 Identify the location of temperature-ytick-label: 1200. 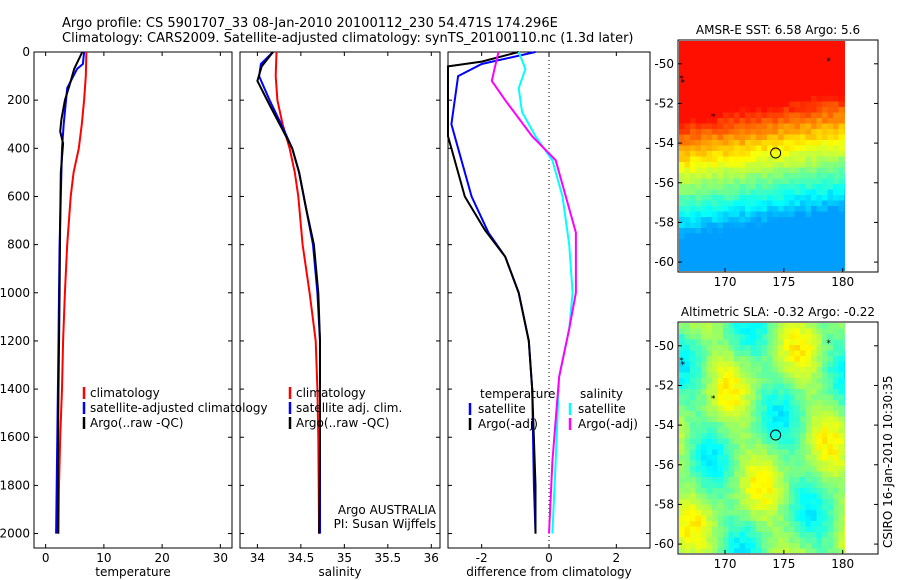
(15, 341).